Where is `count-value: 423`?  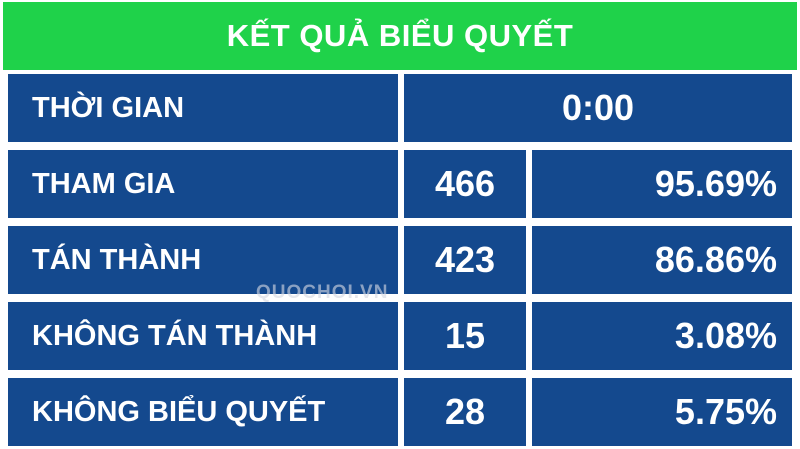
count-value: 423 is located at coordinates (465, 260).